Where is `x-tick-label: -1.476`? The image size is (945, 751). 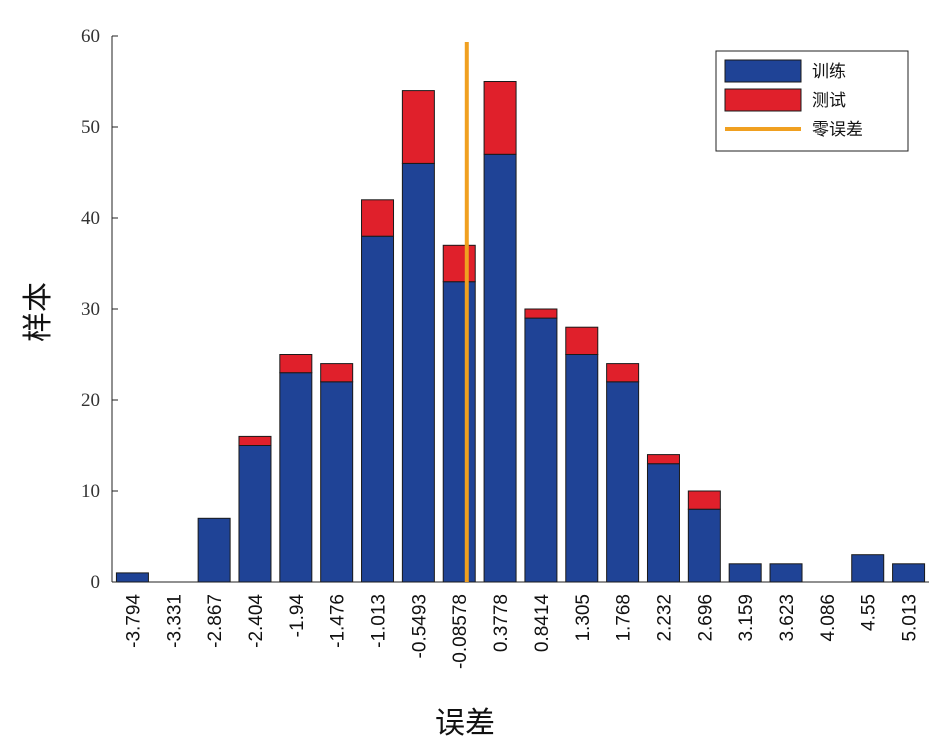
x-tick-label: -1.476 is located at coordinates (338, 621).